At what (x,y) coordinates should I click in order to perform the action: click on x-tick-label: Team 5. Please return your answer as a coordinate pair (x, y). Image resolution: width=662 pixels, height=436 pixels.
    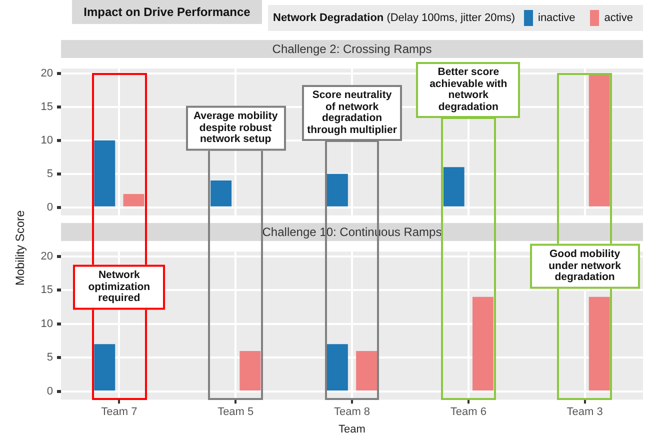
    Looking at the image, I should click on (236, 412).